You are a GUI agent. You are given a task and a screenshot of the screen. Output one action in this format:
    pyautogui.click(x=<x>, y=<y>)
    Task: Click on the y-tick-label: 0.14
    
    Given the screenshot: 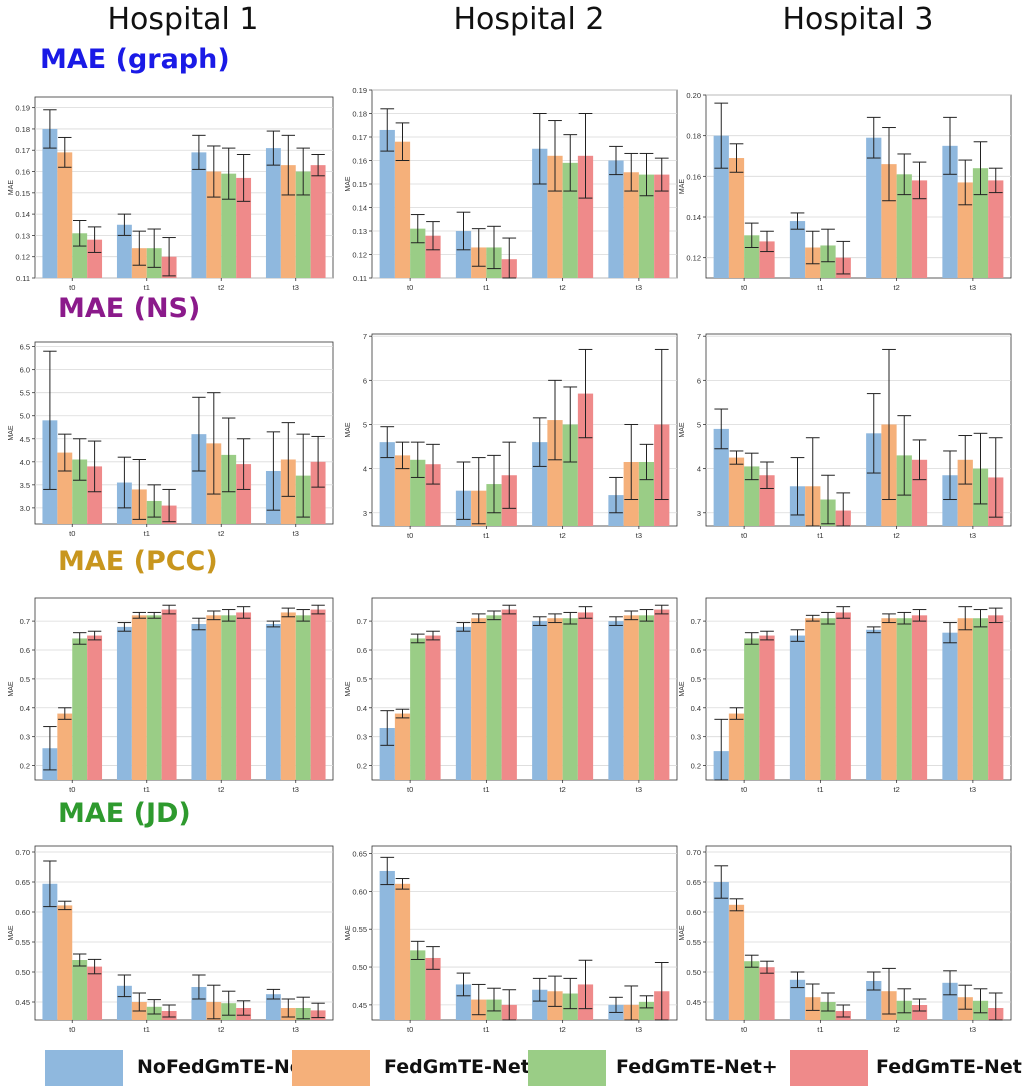 What is the action you would take?
    pyautogui.click(x=359, y=208)
    